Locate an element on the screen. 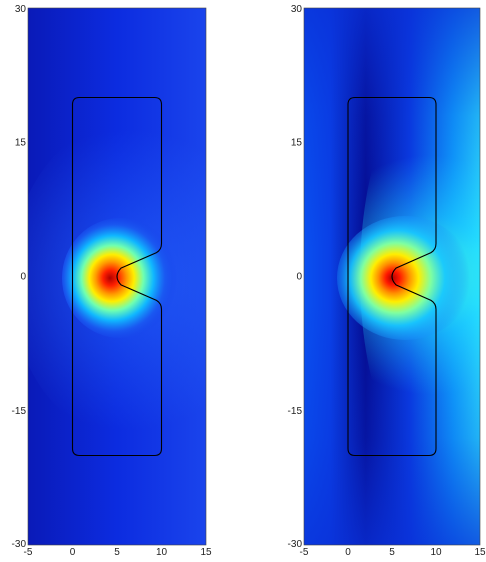 The height and width of the screenshot is (562, 486). left-y-tick-label: -15 is located at coordinates (19, 411).